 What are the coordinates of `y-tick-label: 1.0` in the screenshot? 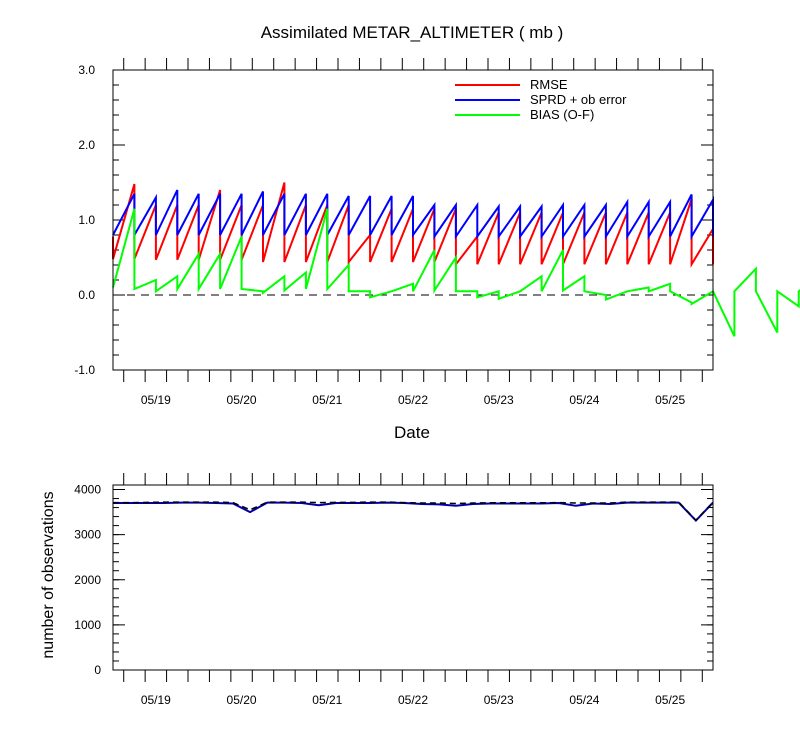 It's located at (86, 220).